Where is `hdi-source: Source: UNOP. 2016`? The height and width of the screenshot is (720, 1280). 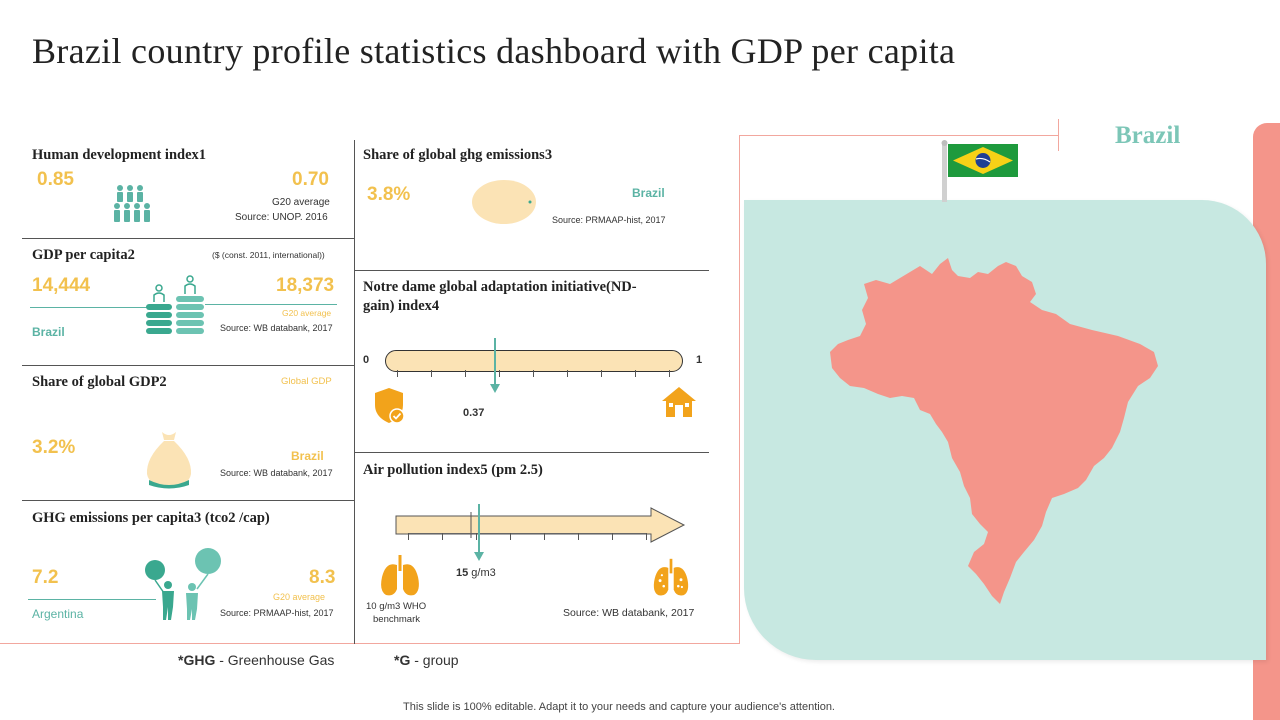 hdi-source: Source: UNOP. 2016 is located at coordinates (281, 217).